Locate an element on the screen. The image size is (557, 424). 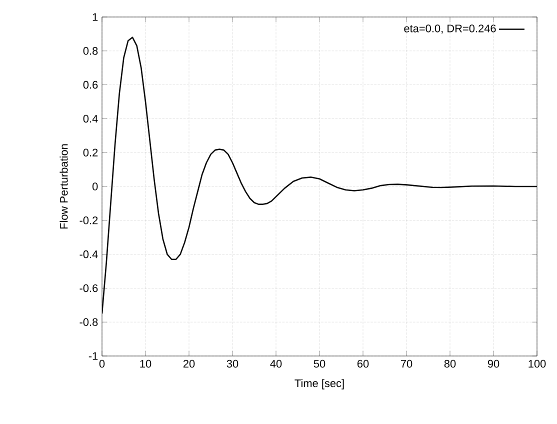
x-tick-label: 60 is located at coordinates (363, 364).